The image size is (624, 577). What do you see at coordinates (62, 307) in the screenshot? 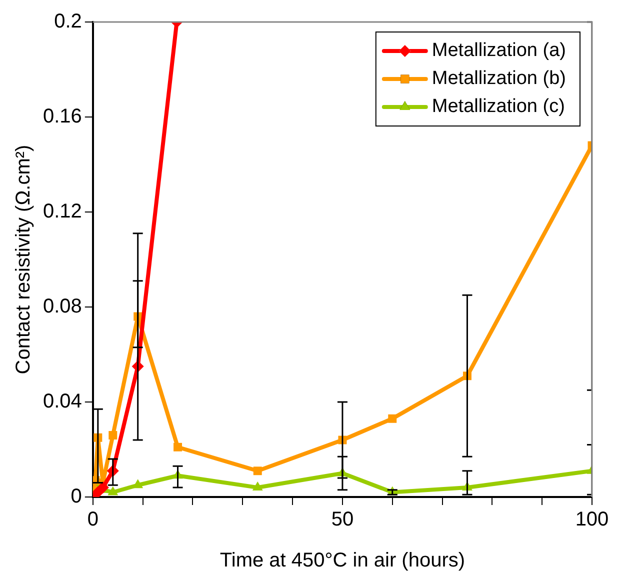
I see `y-tick-label: 0.08` at bounding box center [62, 307].